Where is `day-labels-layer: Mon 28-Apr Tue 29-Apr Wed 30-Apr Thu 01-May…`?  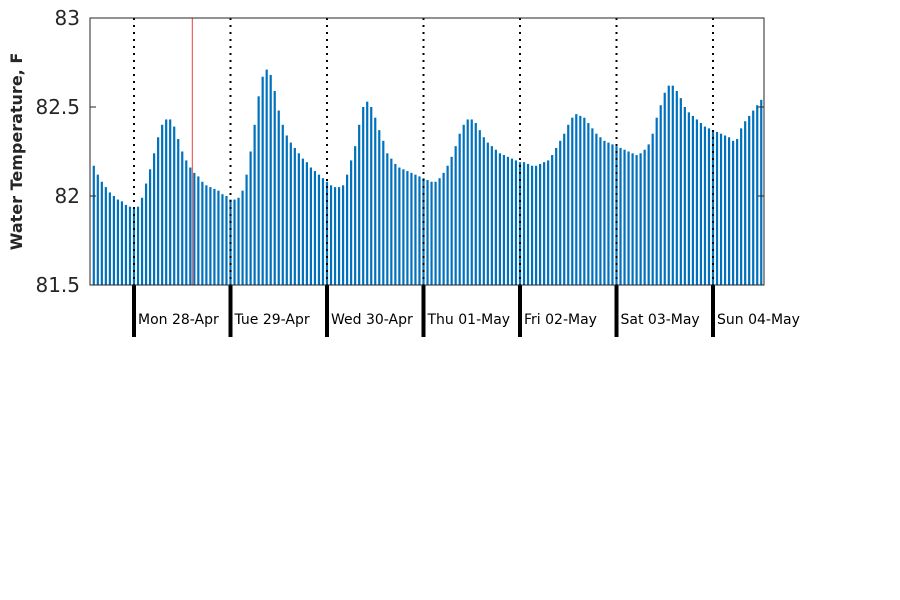
day-labels-layer: Mon 28-Apr Tue 29-Apr Wed 30-Apr Thu 01-May… is located at coordinates (469, 320).